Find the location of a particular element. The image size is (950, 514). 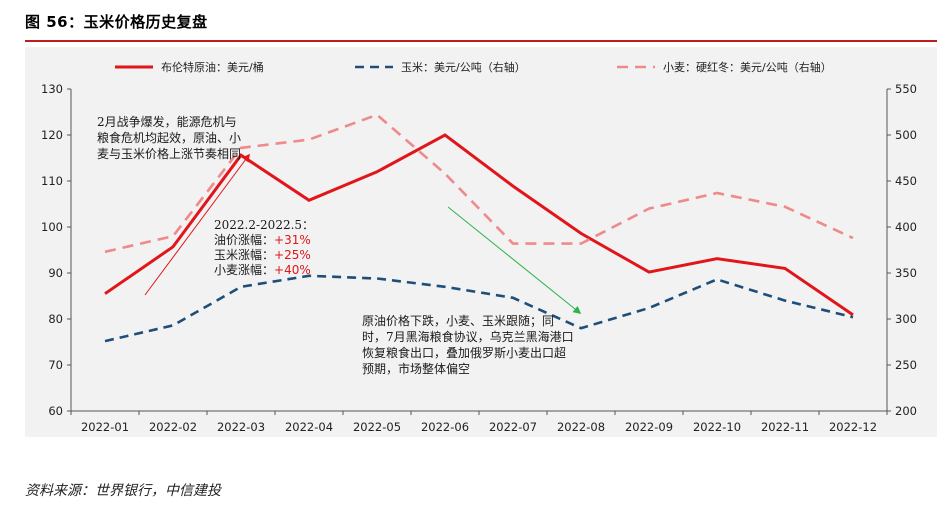

source-note: 资料来源：世界银行，中信建投 is located at coordinates (123, 491).